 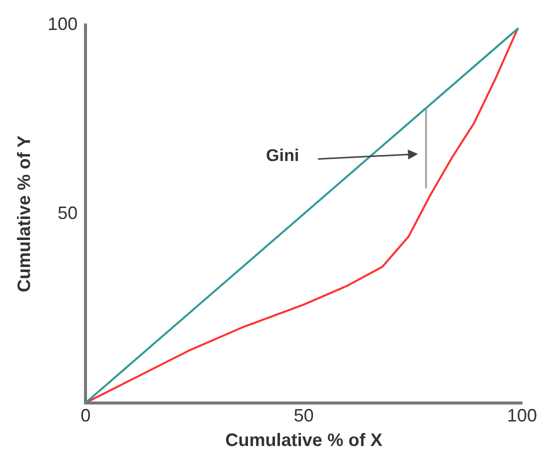 What do you see at coordinates (522, 416) in the screenshot?
I see `x-tick-label: 100` at bounding box center [522, 416].